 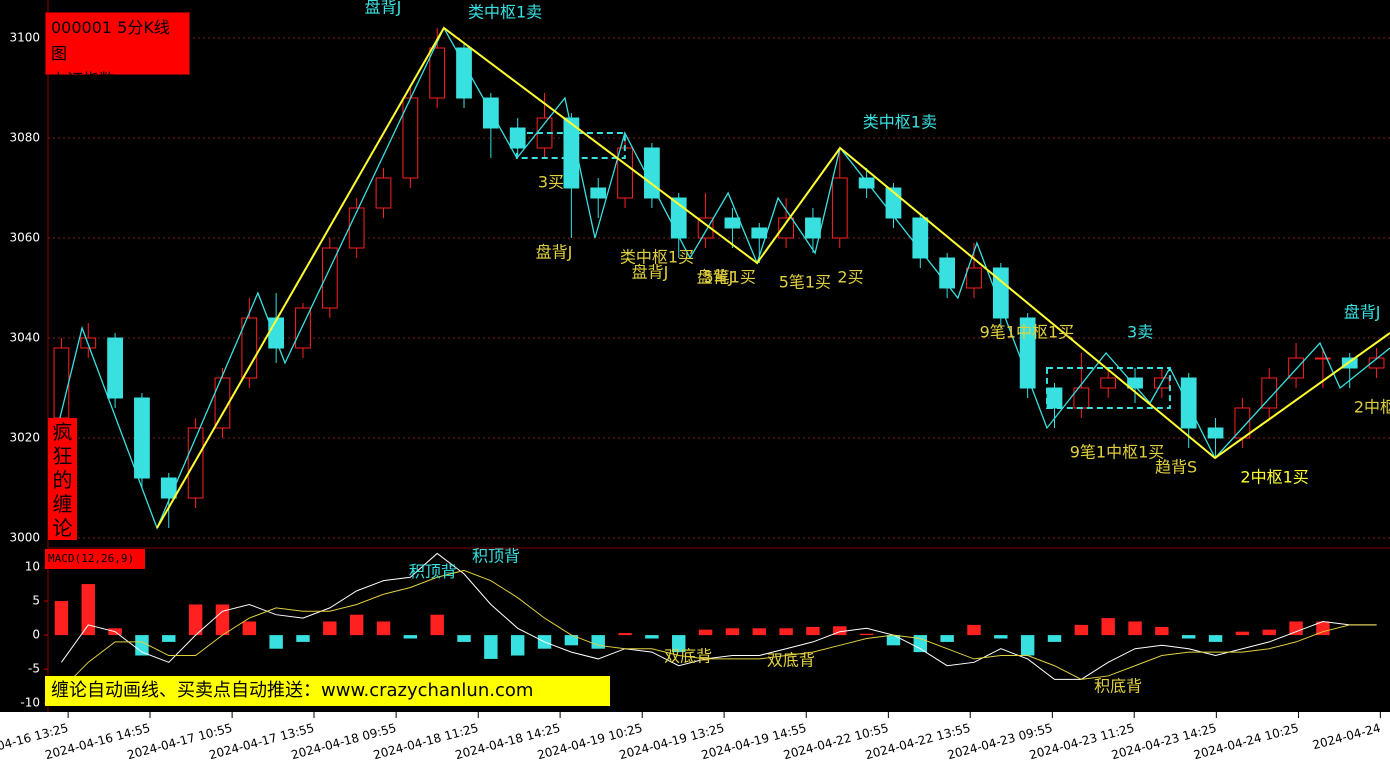 I want to click on annotation: 类中枢1卖, so click(x=505, y=12).